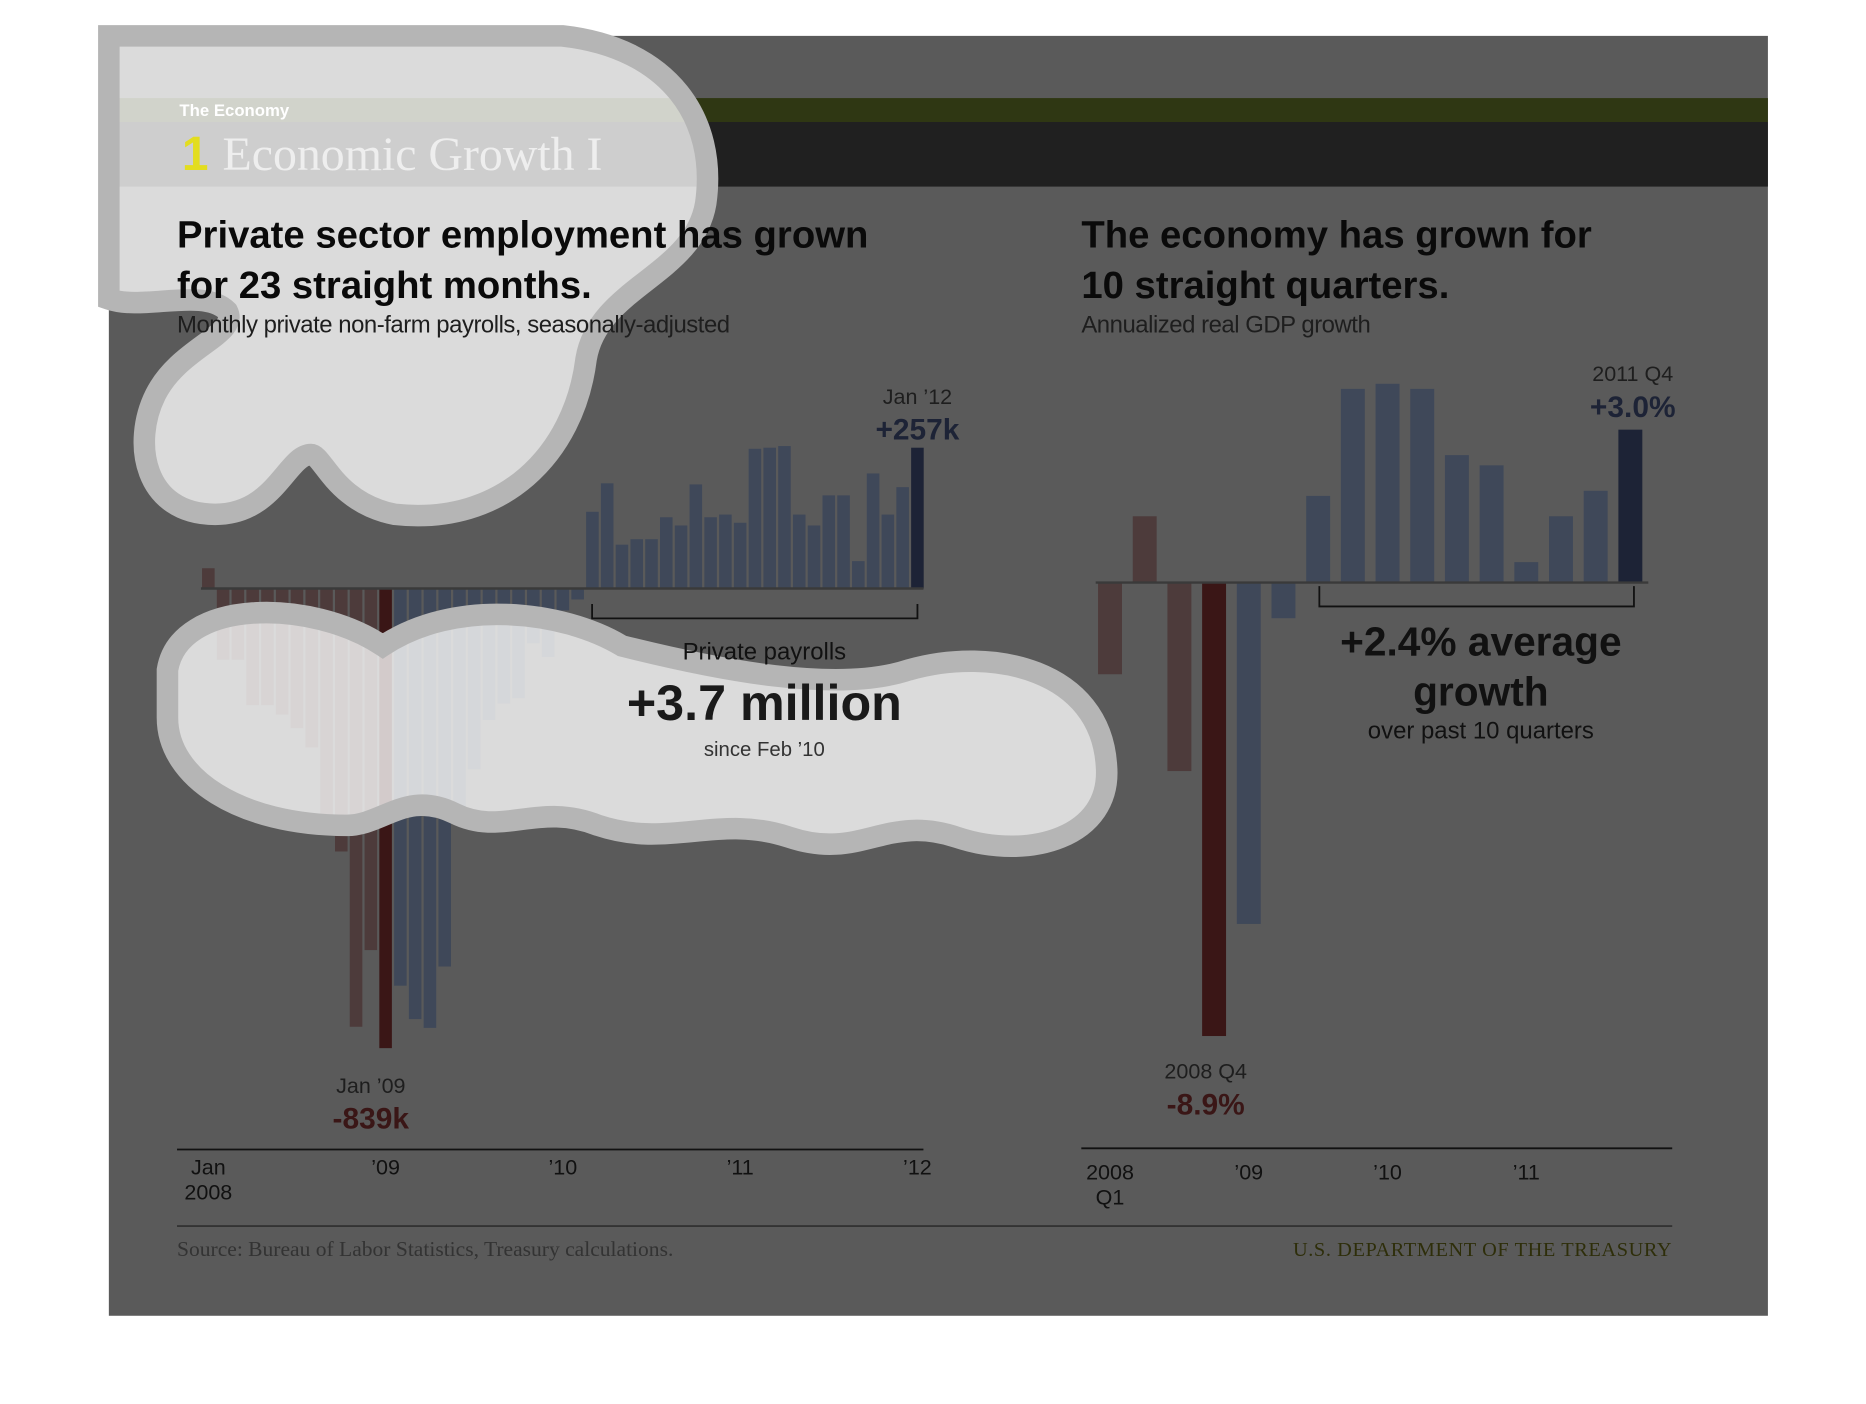  What do you see at coordinates (1482, 1249) in the screenshot?
I see `agency: U.S. DEPARTMENT OF THE TREASURY` at bounding box center [1482, 1249].